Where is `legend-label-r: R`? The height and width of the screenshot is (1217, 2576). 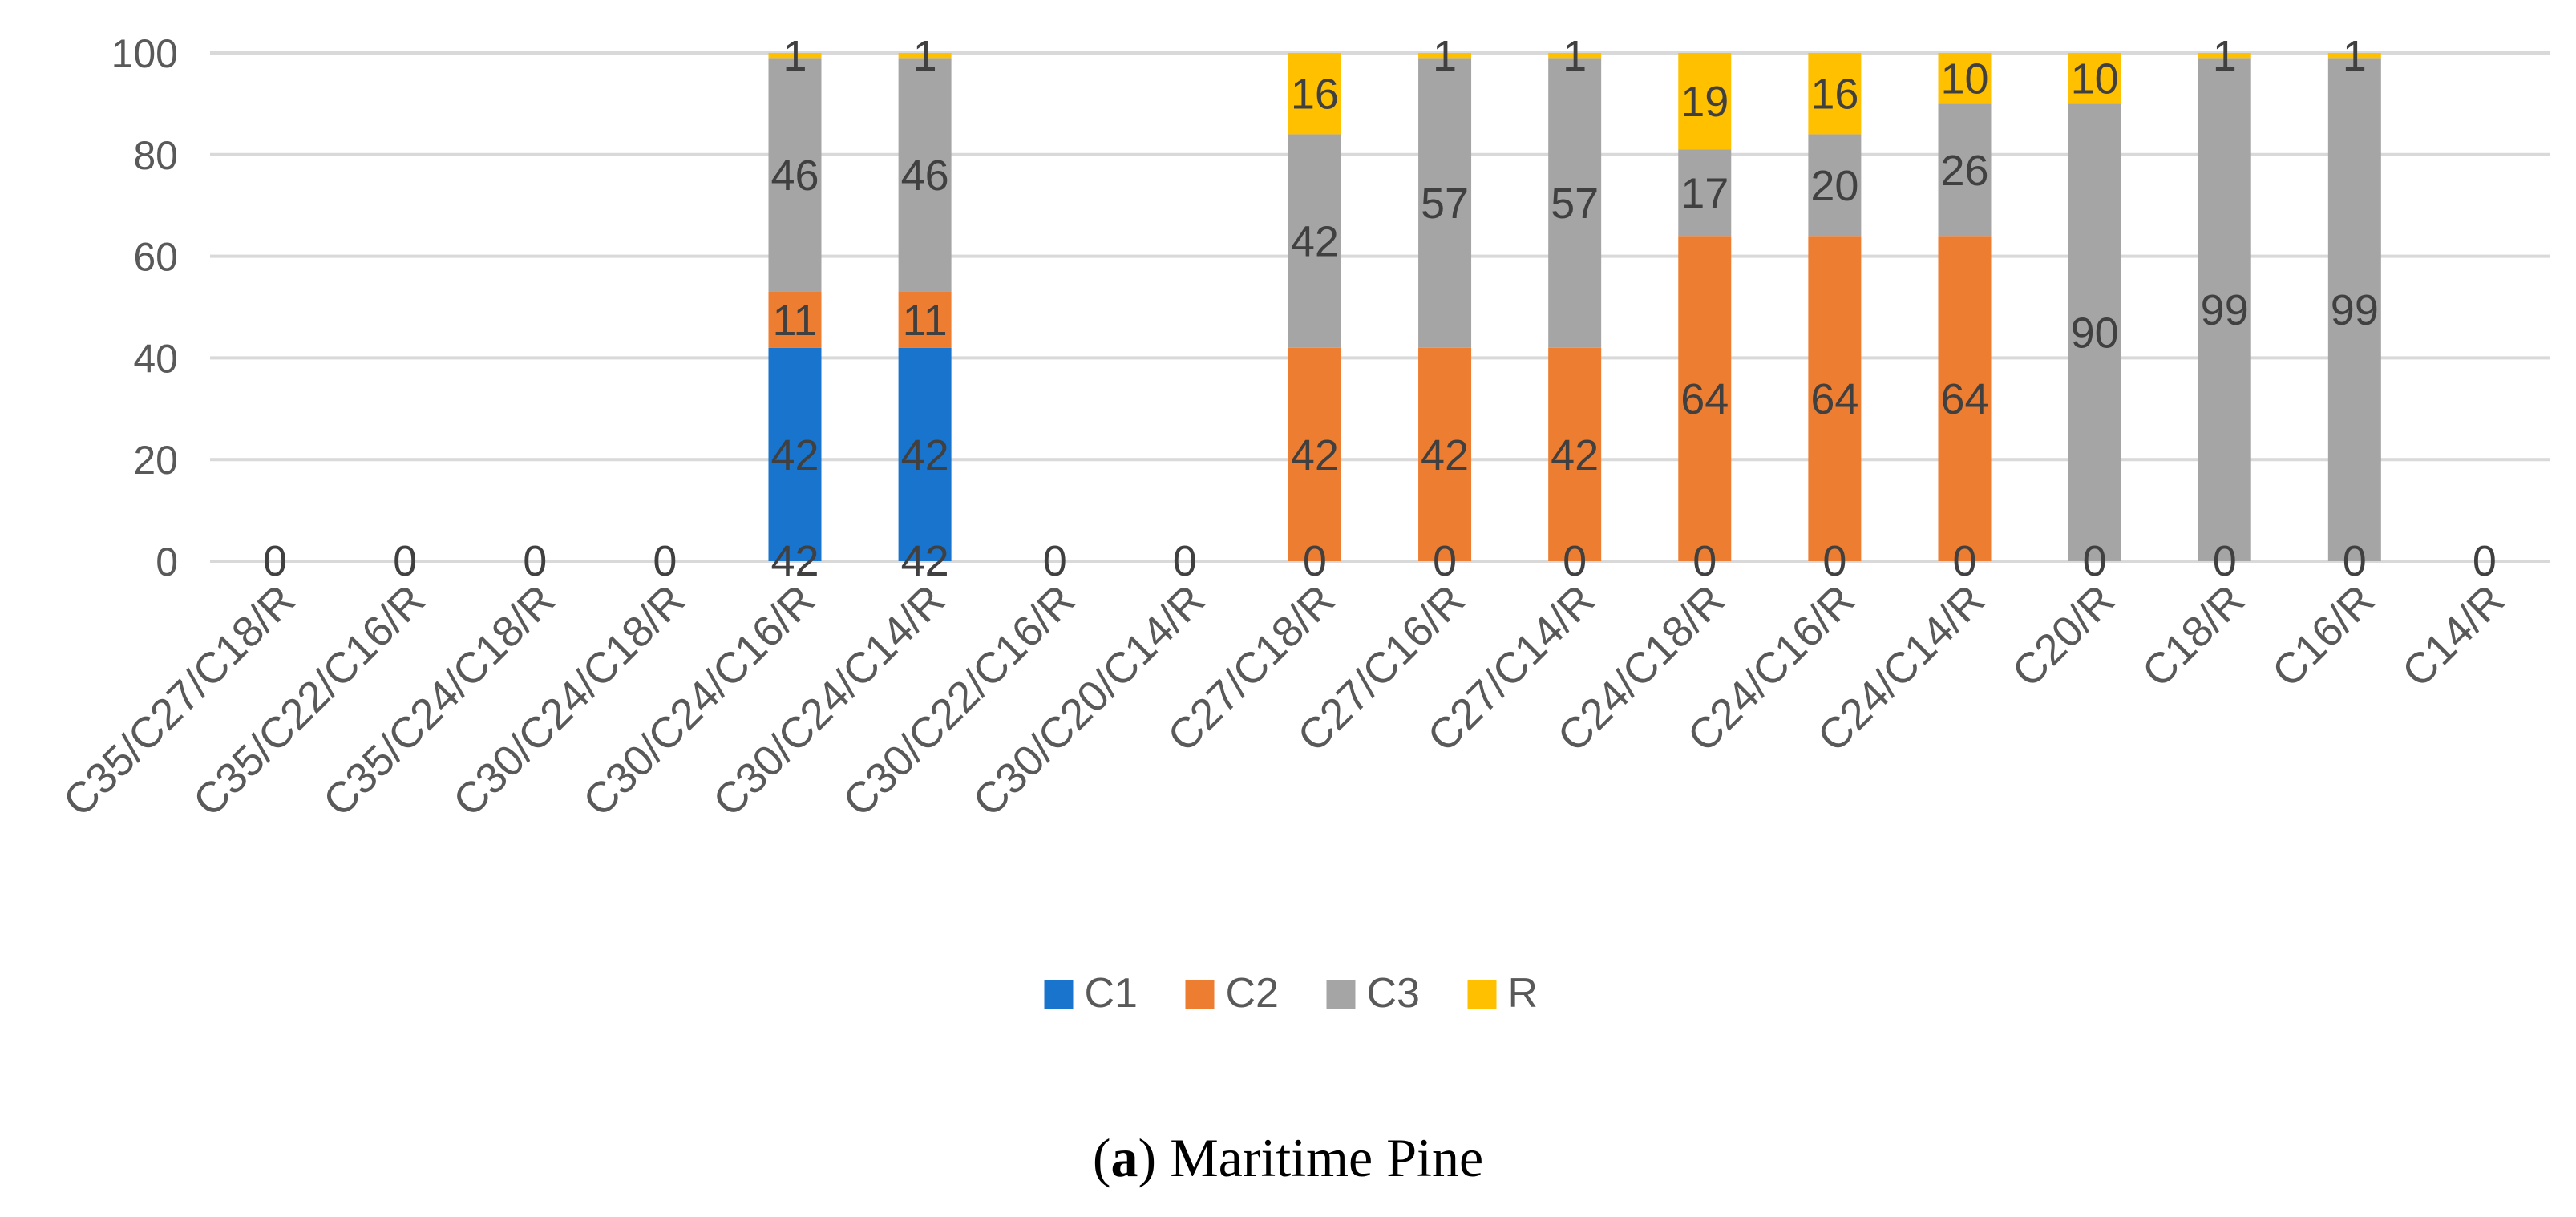
legend-label-r: R is located at coordinates (1523, 993).